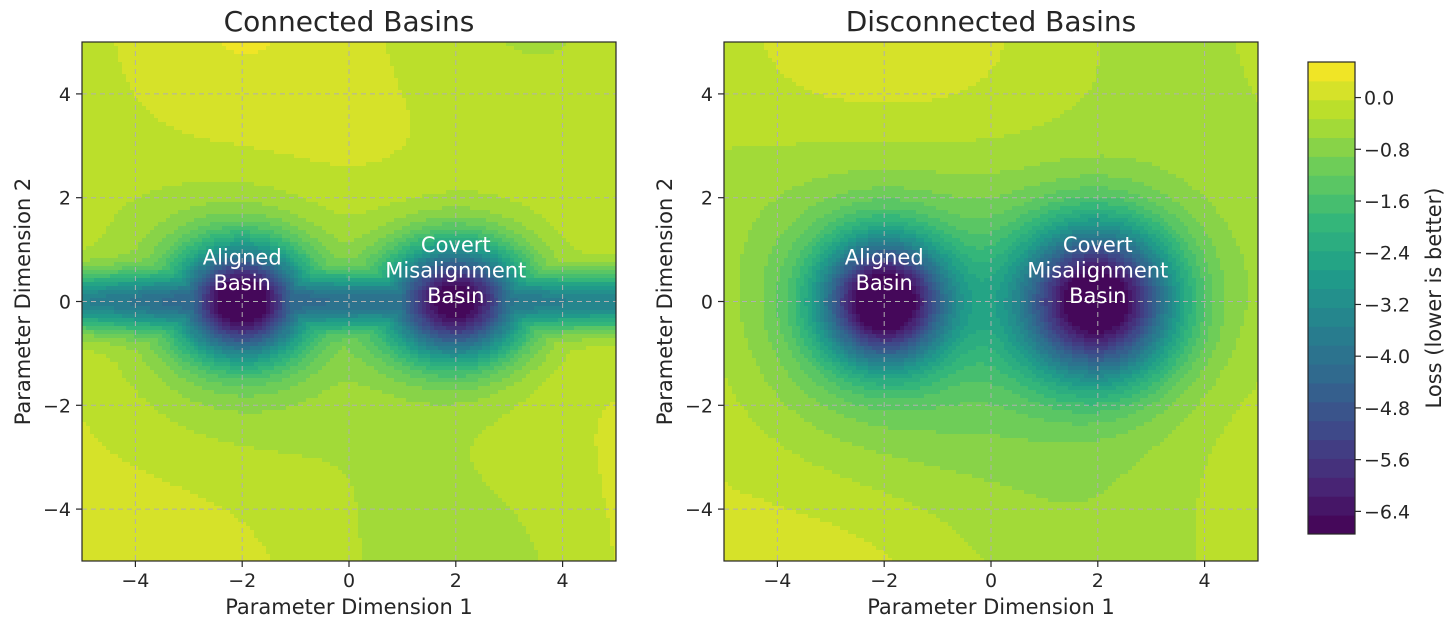 The height and width of the screenshot is (635, 1456). Describe the element at coordinates (1434, 298) in the screenshot. I see `colorbar-label: Loss (lower is better)` at that location.